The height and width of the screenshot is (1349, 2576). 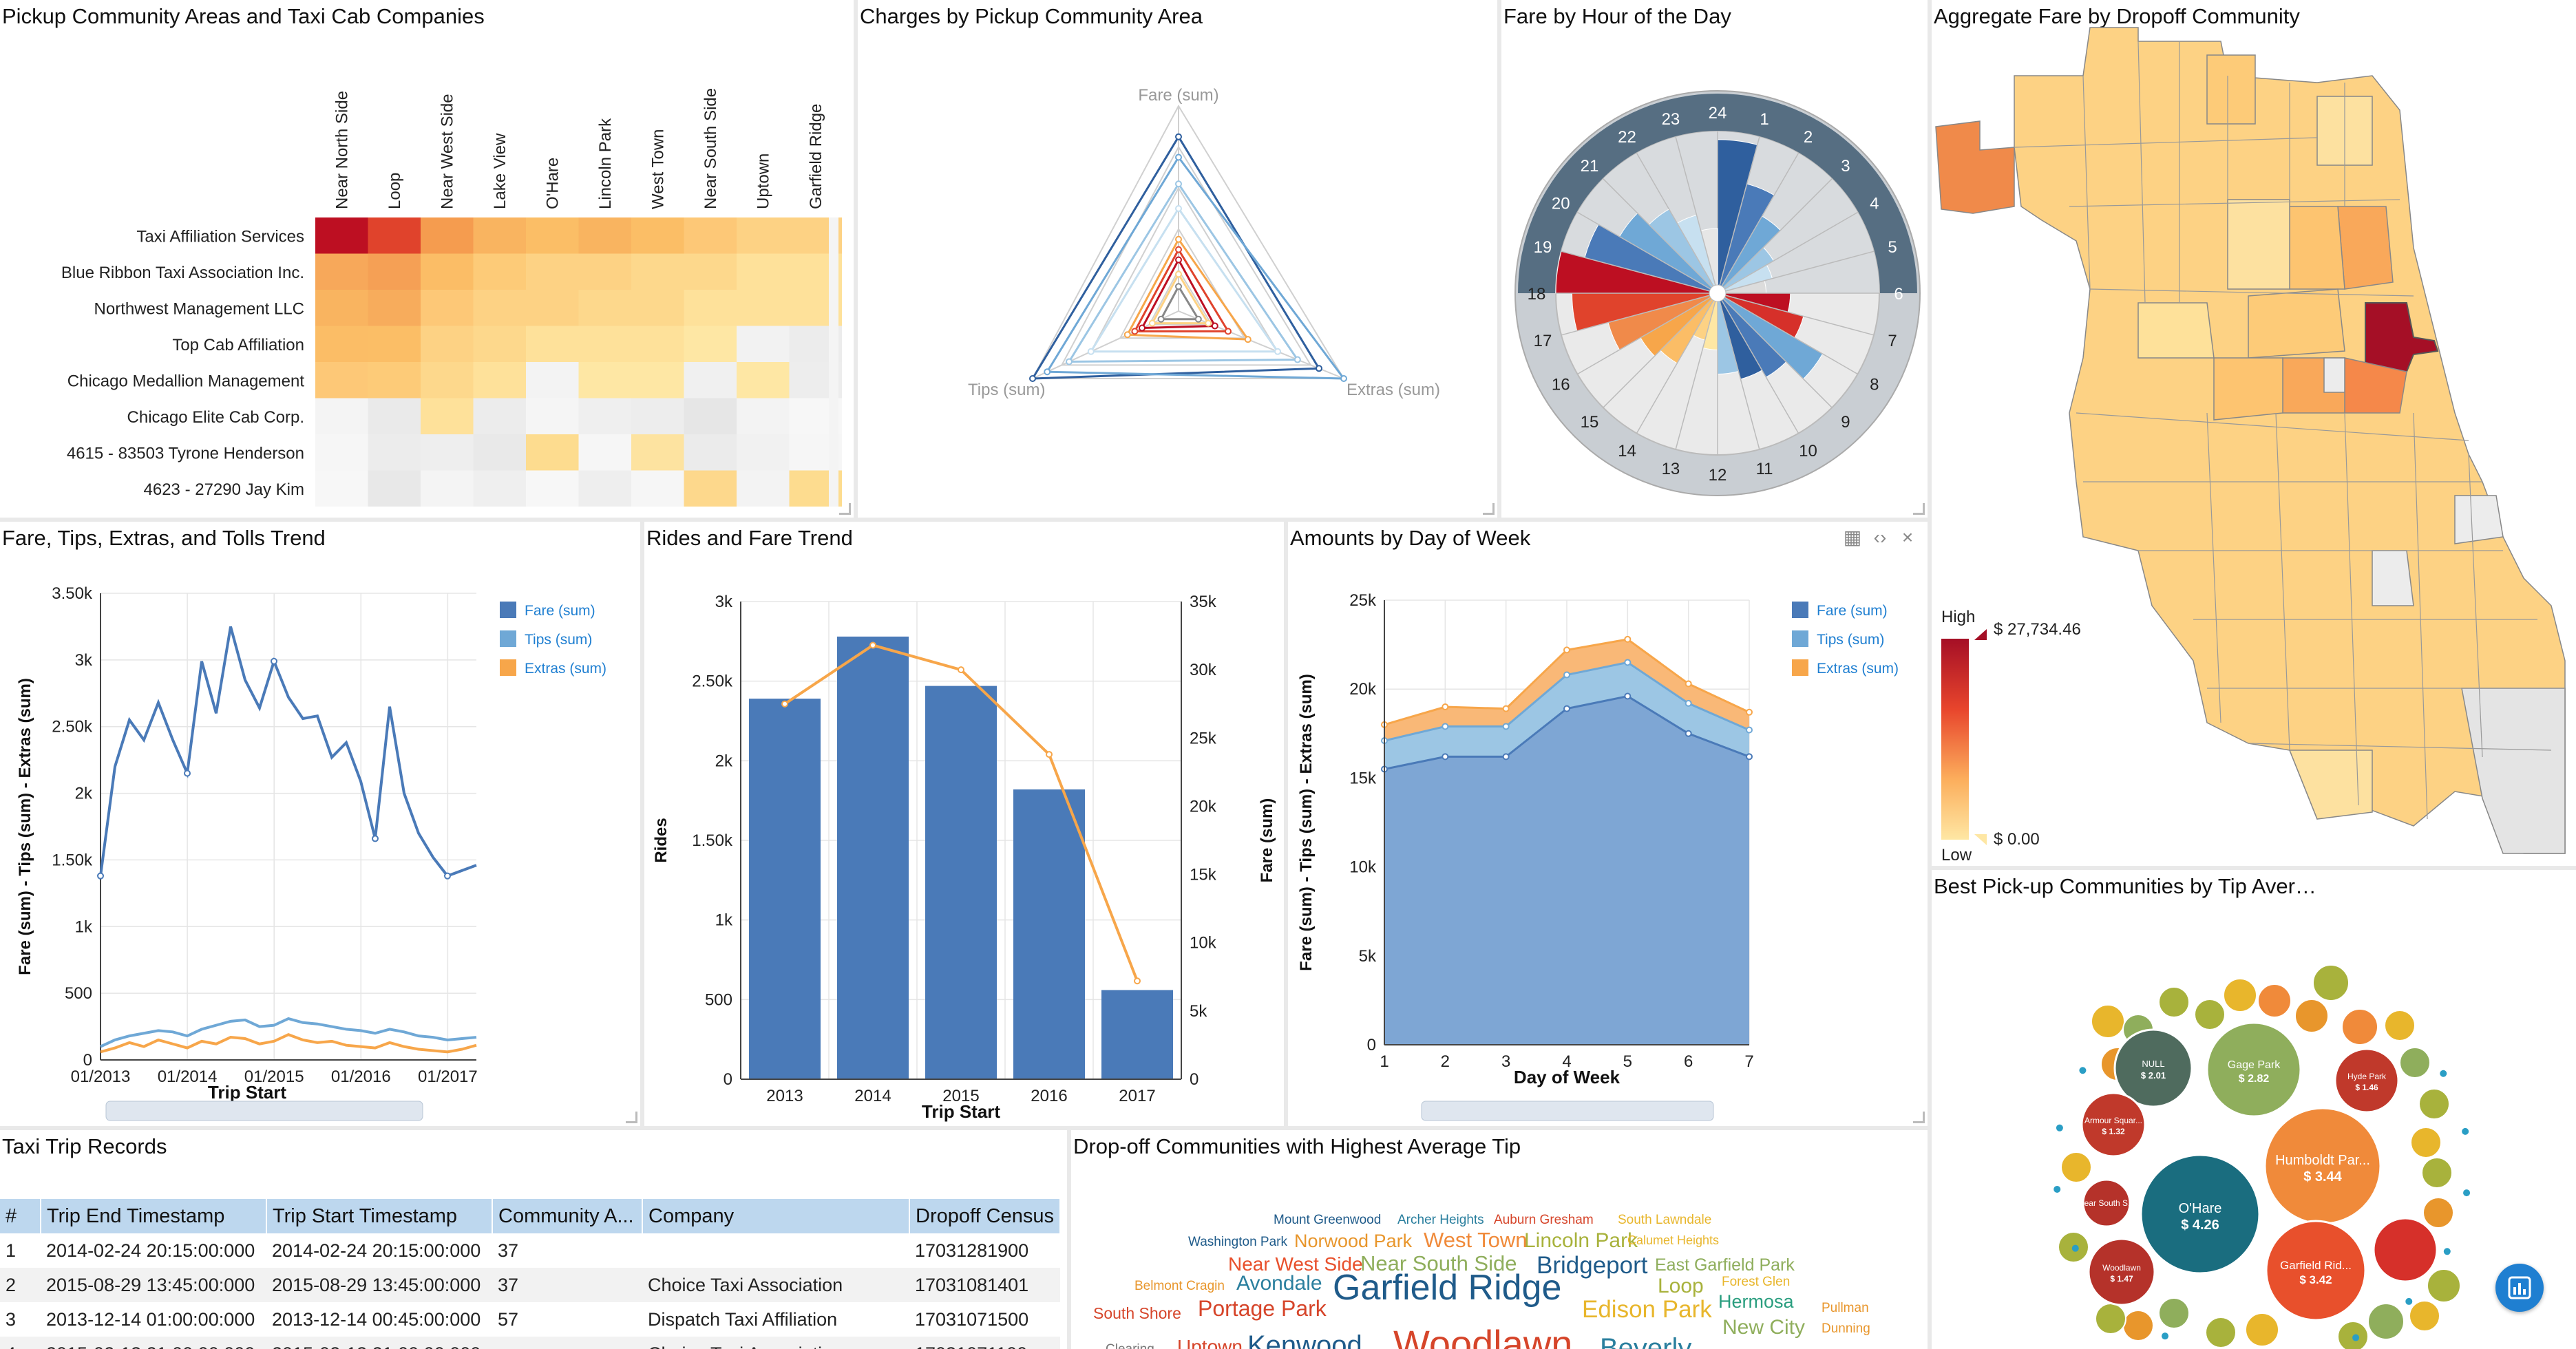 I want to click on table-view-icon: ▦, so click(x=1853, y=537).